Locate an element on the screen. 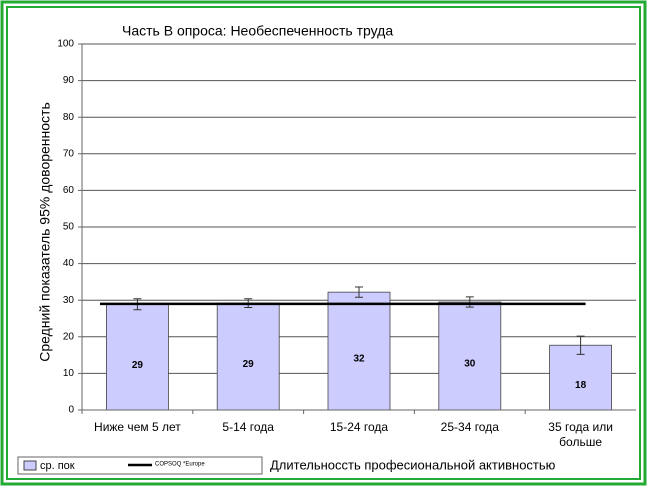 The width and height of the screenshot is (647, 486). x-tick-label: 5-14 года is located at coordinates (248, 427).